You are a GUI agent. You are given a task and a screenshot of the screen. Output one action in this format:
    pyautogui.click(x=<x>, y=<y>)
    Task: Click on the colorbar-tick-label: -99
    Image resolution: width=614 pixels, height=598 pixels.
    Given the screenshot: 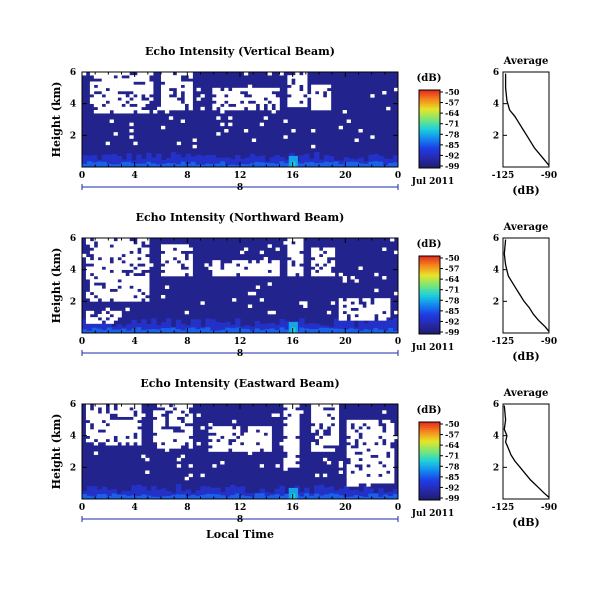 What is the action you would take?
    pyautogui.click(x=452, y=498)
    